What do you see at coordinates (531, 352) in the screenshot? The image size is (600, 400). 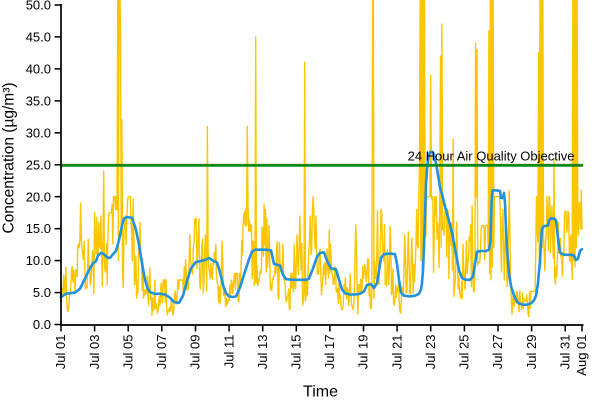 I see `svg-text: Jul 29` at bounding box center [531, 352].